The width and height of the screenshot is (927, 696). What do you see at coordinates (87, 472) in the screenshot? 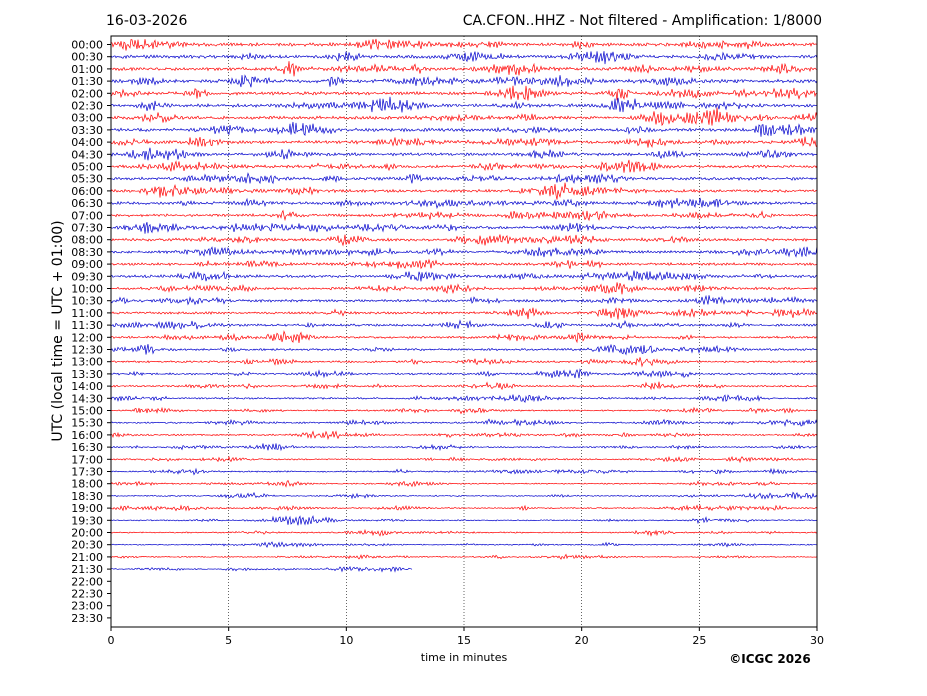
I see `row-time-label: 17:30` at bounding box center [87, 472].